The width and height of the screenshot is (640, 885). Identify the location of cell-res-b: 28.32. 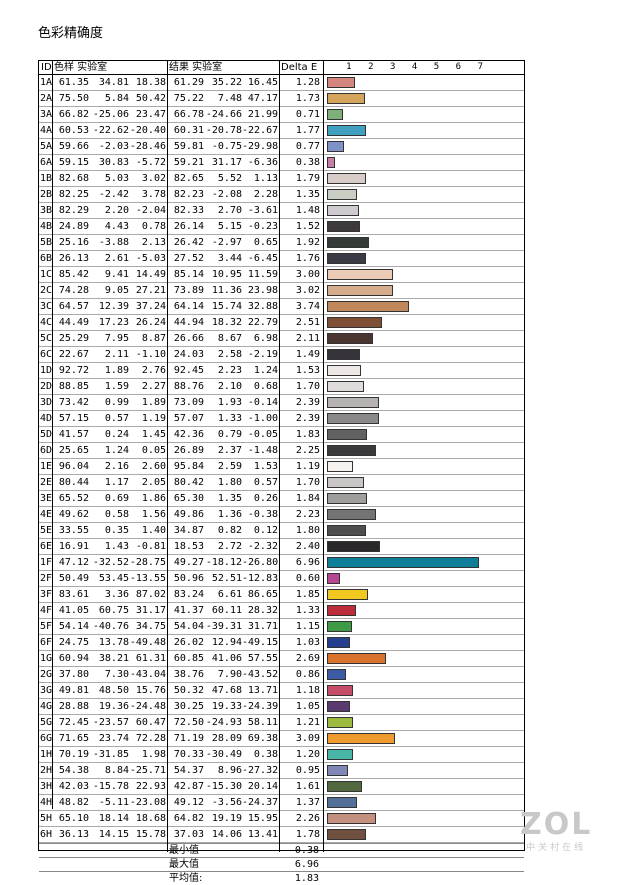
(262, 610).